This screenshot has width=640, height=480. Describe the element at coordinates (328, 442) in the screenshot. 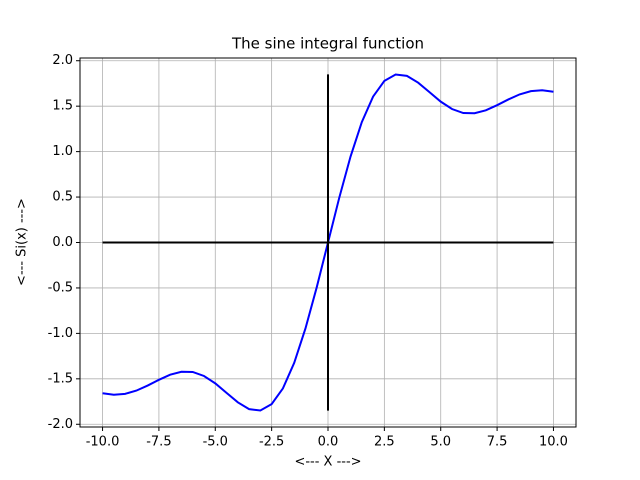

I see `x-tick-label: 0.0` at that location.